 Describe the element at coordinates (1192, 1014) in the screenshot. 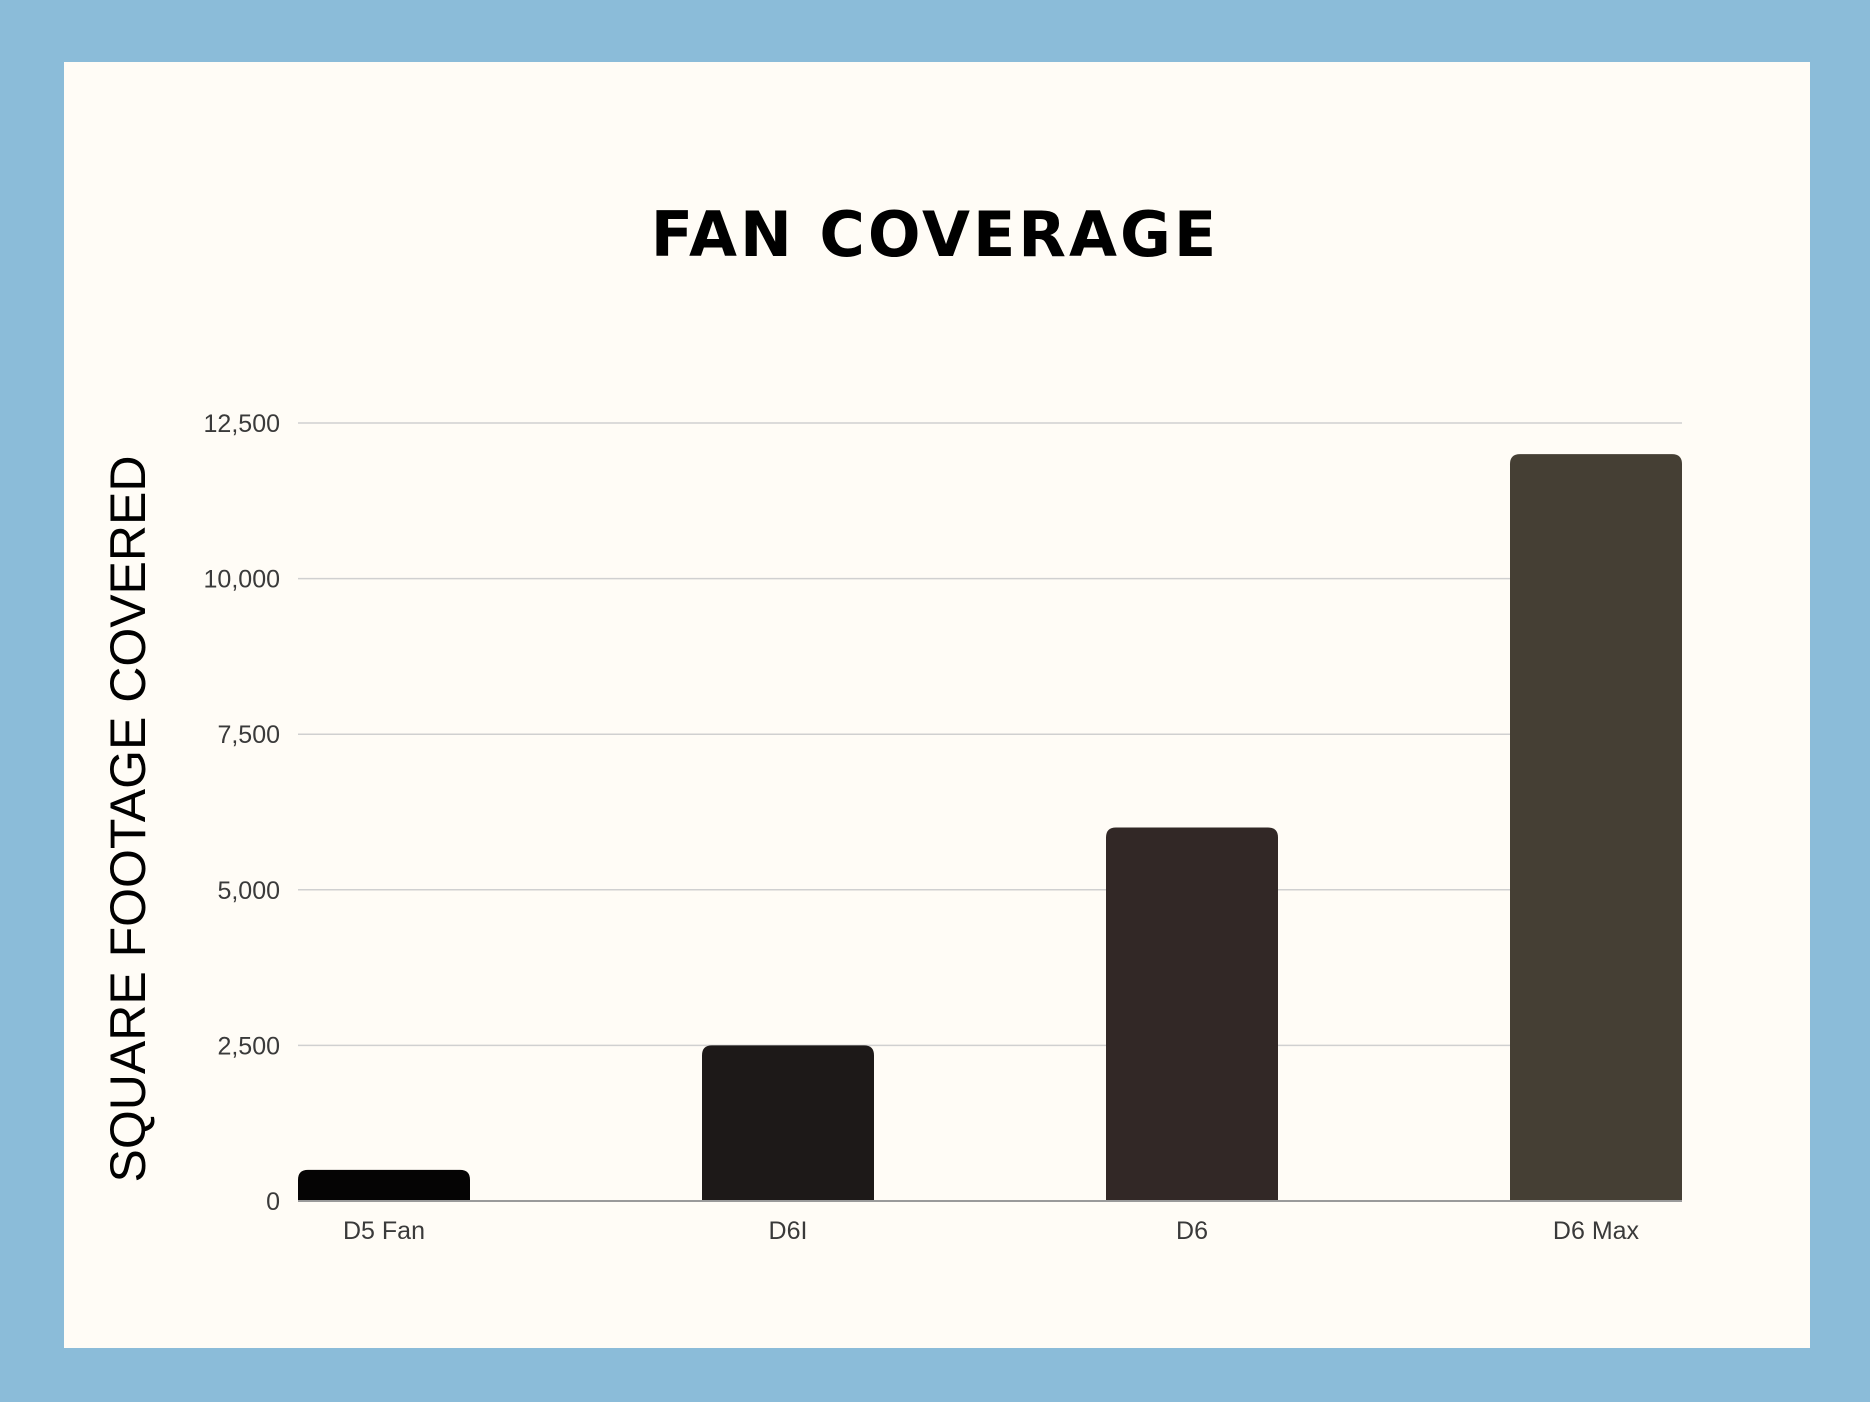

I see `bar-d6` at that location.